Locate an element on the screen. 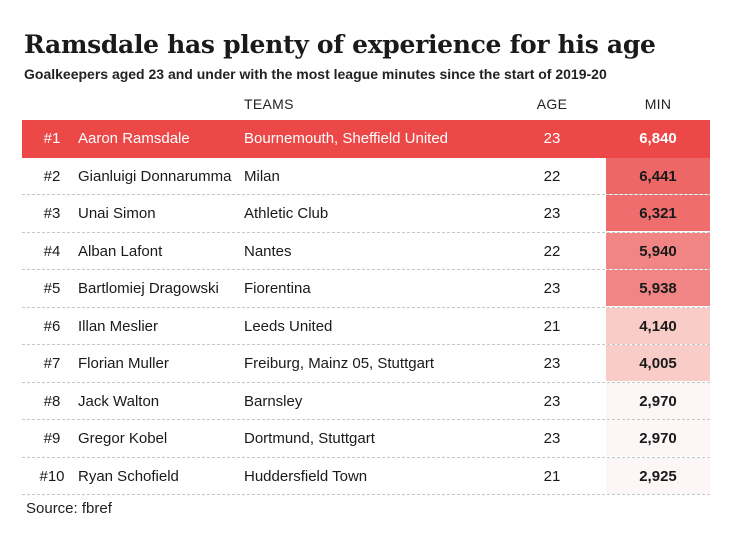 The width and height of the screenshot is (730, 544). rank-cell: #6 is located at coordinates (52, 326).